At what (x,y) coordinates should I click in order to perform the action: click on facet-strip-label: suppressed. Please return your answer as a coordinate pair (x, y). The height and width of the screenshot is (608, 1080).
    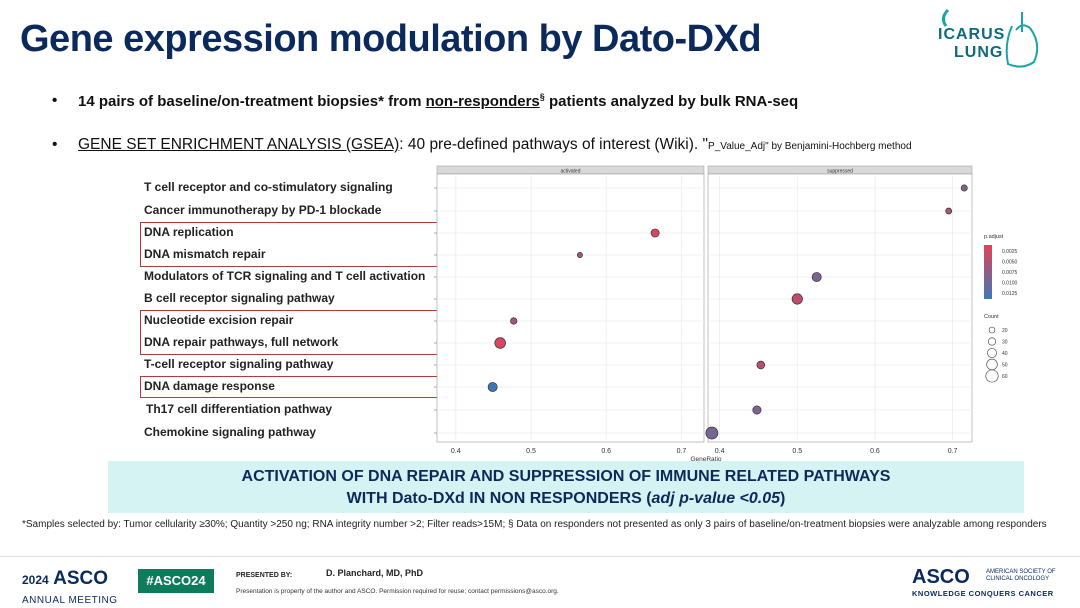
    Looking at the image, I should click on (840, 172).